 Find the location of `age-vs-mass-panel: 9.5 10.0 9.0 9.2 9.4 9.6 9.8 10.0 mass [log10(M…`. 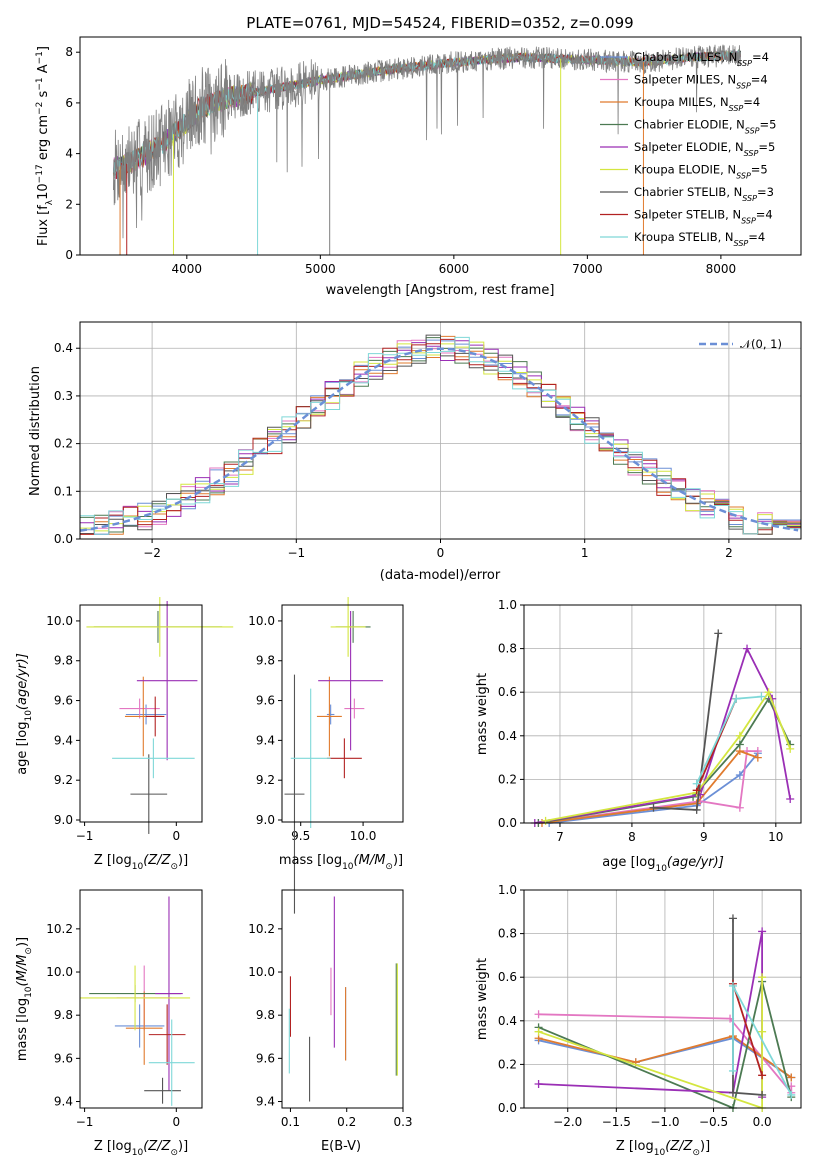

age-vs-mass-panel: 9.5 10.0 9.0 9.2 9.4 9.6 9.8 10.0 mass [log10(M… is located at coordinates (326, 755).